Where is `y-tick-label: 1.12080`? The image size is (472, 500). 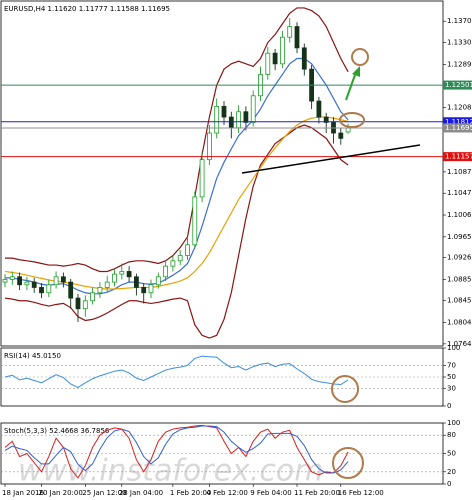 y-tick-label: 1.12080 is located at coordinates (459, 107).